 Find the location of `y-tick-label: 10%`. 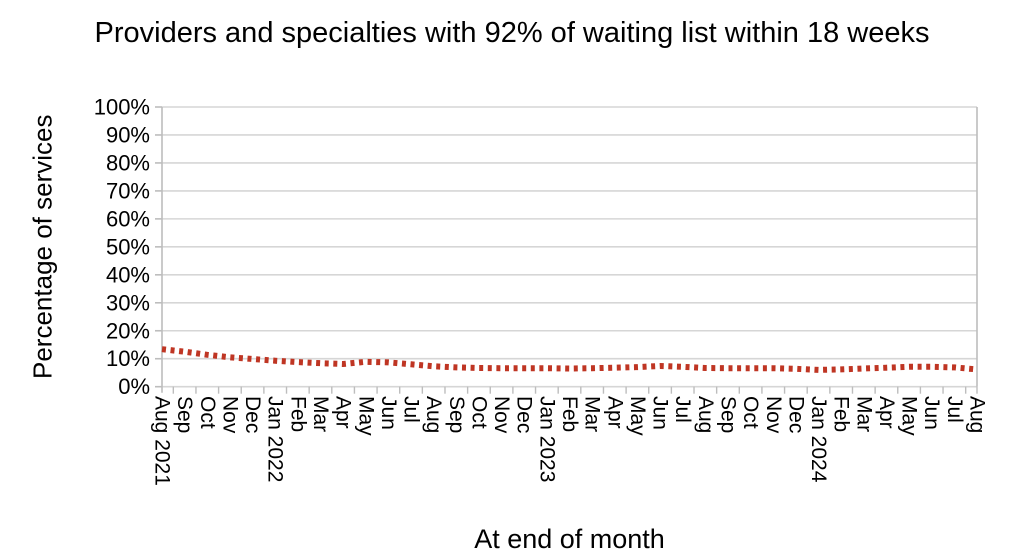

y-tick-label: 10% is located at coordinates (128, 358).